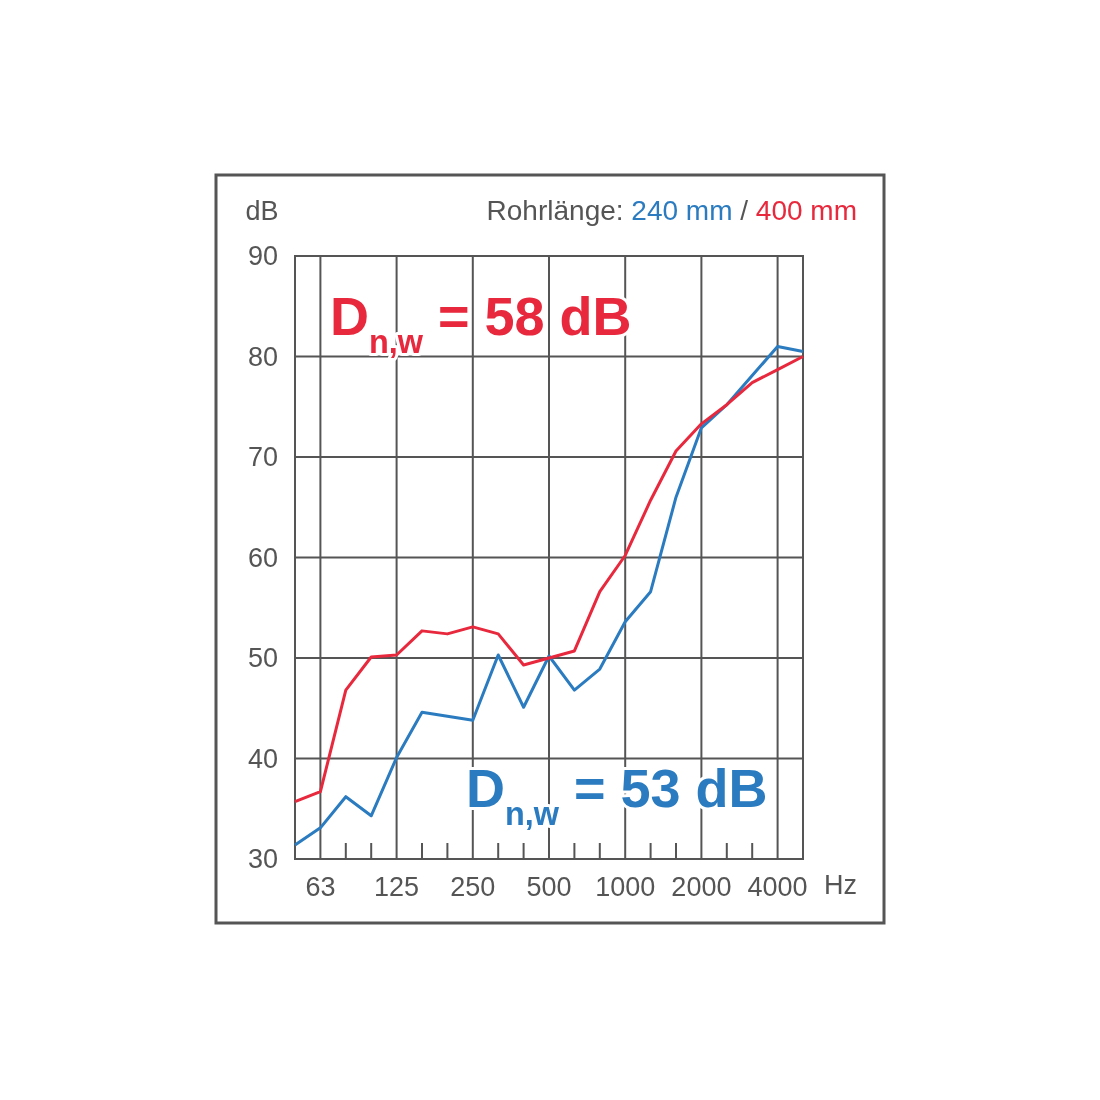 Image resolution: width=1100 pixels, height=1100 pixels. Describe the element at coordinates (320, 887) in the screenshot. I see `x-tick-label: 63` at that location.